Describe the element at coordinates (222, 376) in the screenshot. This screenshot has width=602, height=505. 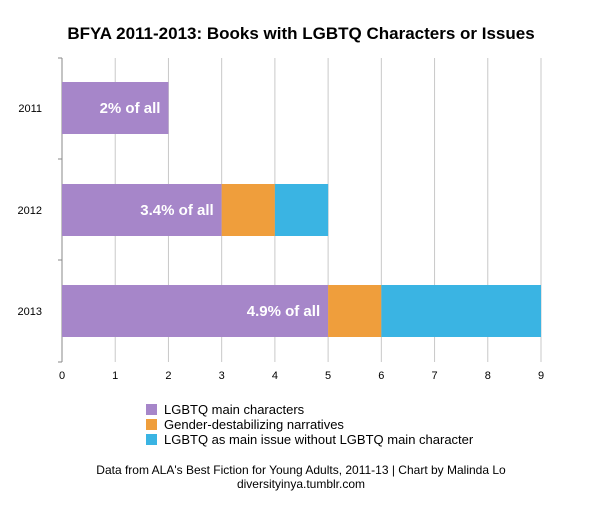
I see `x-tick-label-3: 3` at that location.